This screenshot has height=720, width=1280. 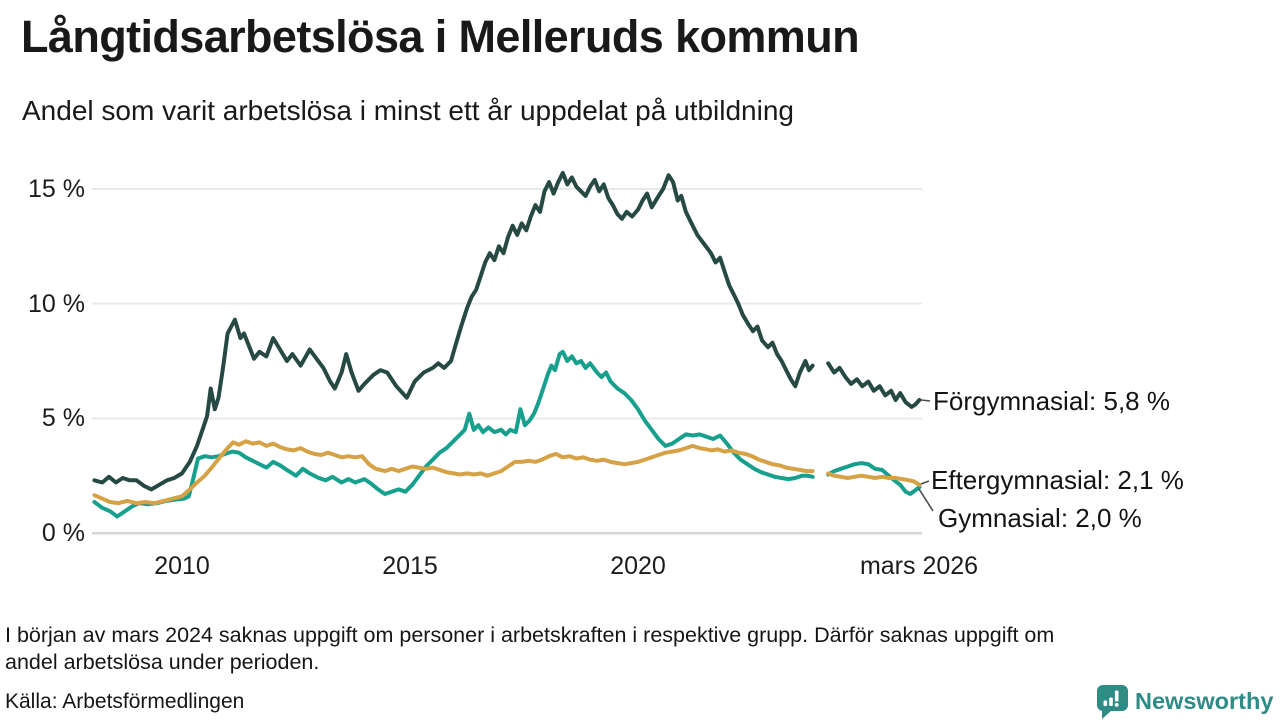 I want to click on newsworthy-logo-text: Newsworthy, so click(x=1204, y=701).